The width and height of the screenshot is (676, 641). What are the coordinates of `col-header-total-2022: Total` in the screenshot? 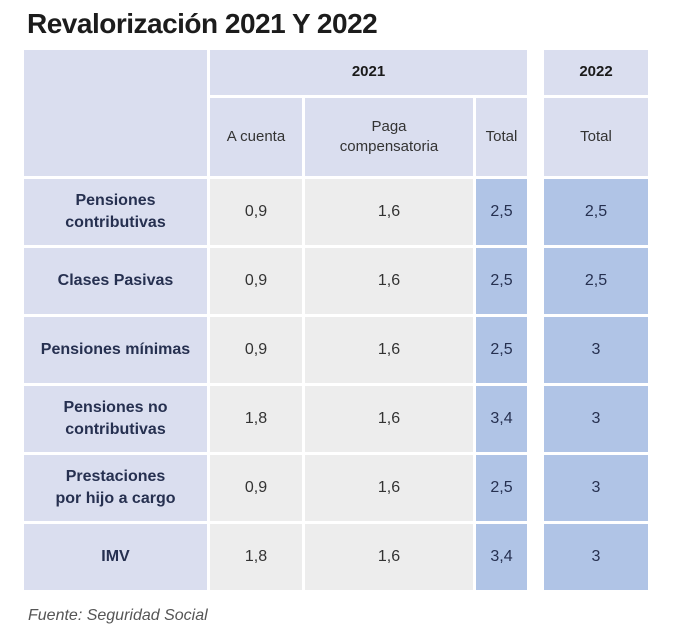 It's located at (596, 137).